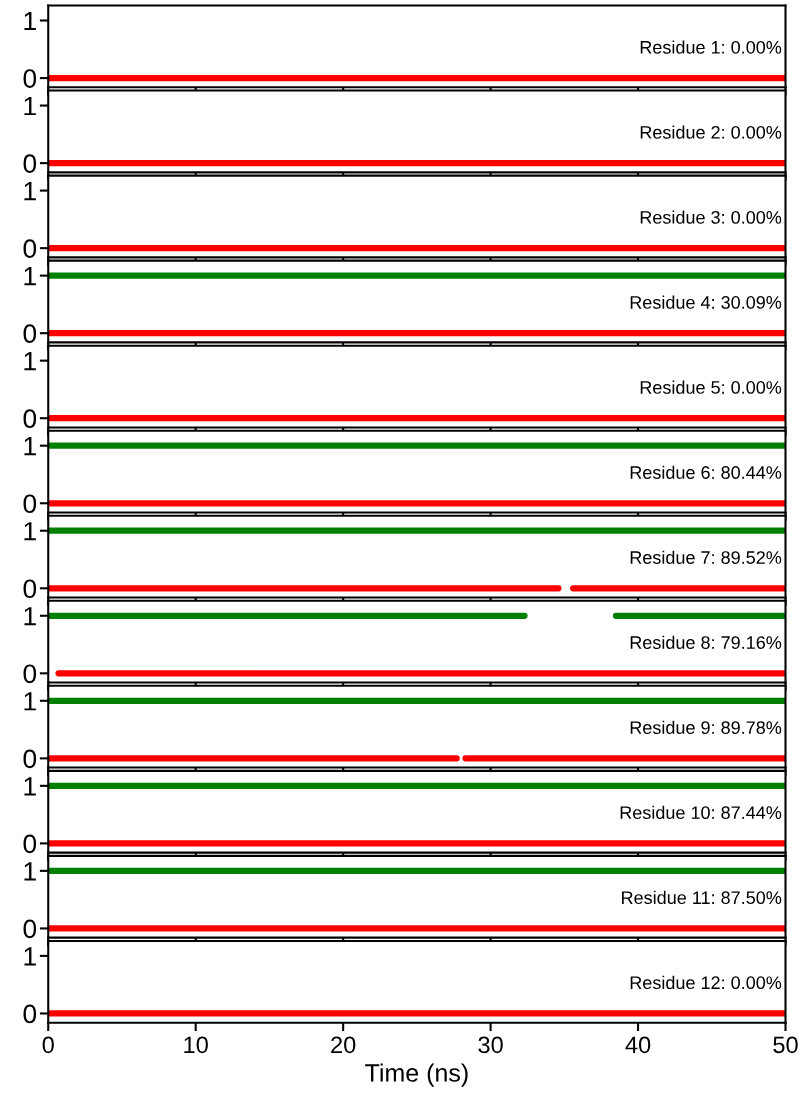 The height and width of the screenshot is (1108, 804). I want to click on annotation: Residue 5: 0.00%, so click(711, 387).